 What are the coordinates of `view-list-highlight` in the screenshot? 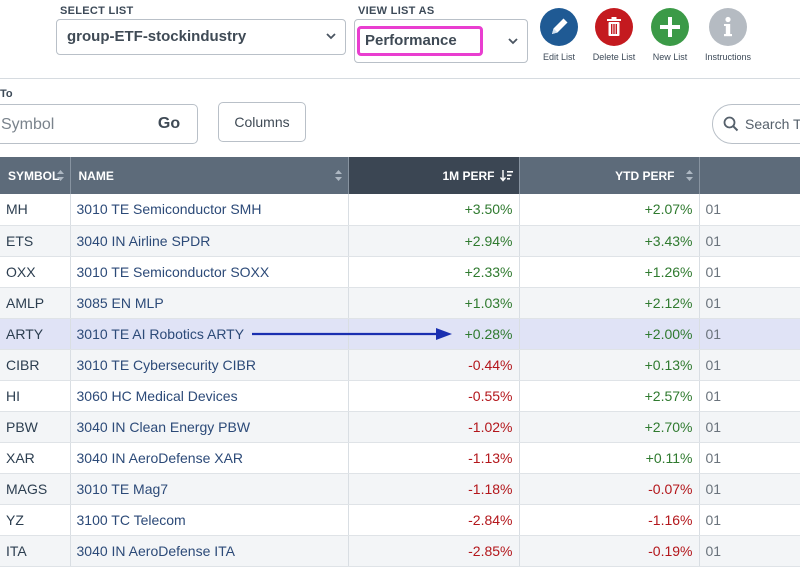 It's located at (420, 41).